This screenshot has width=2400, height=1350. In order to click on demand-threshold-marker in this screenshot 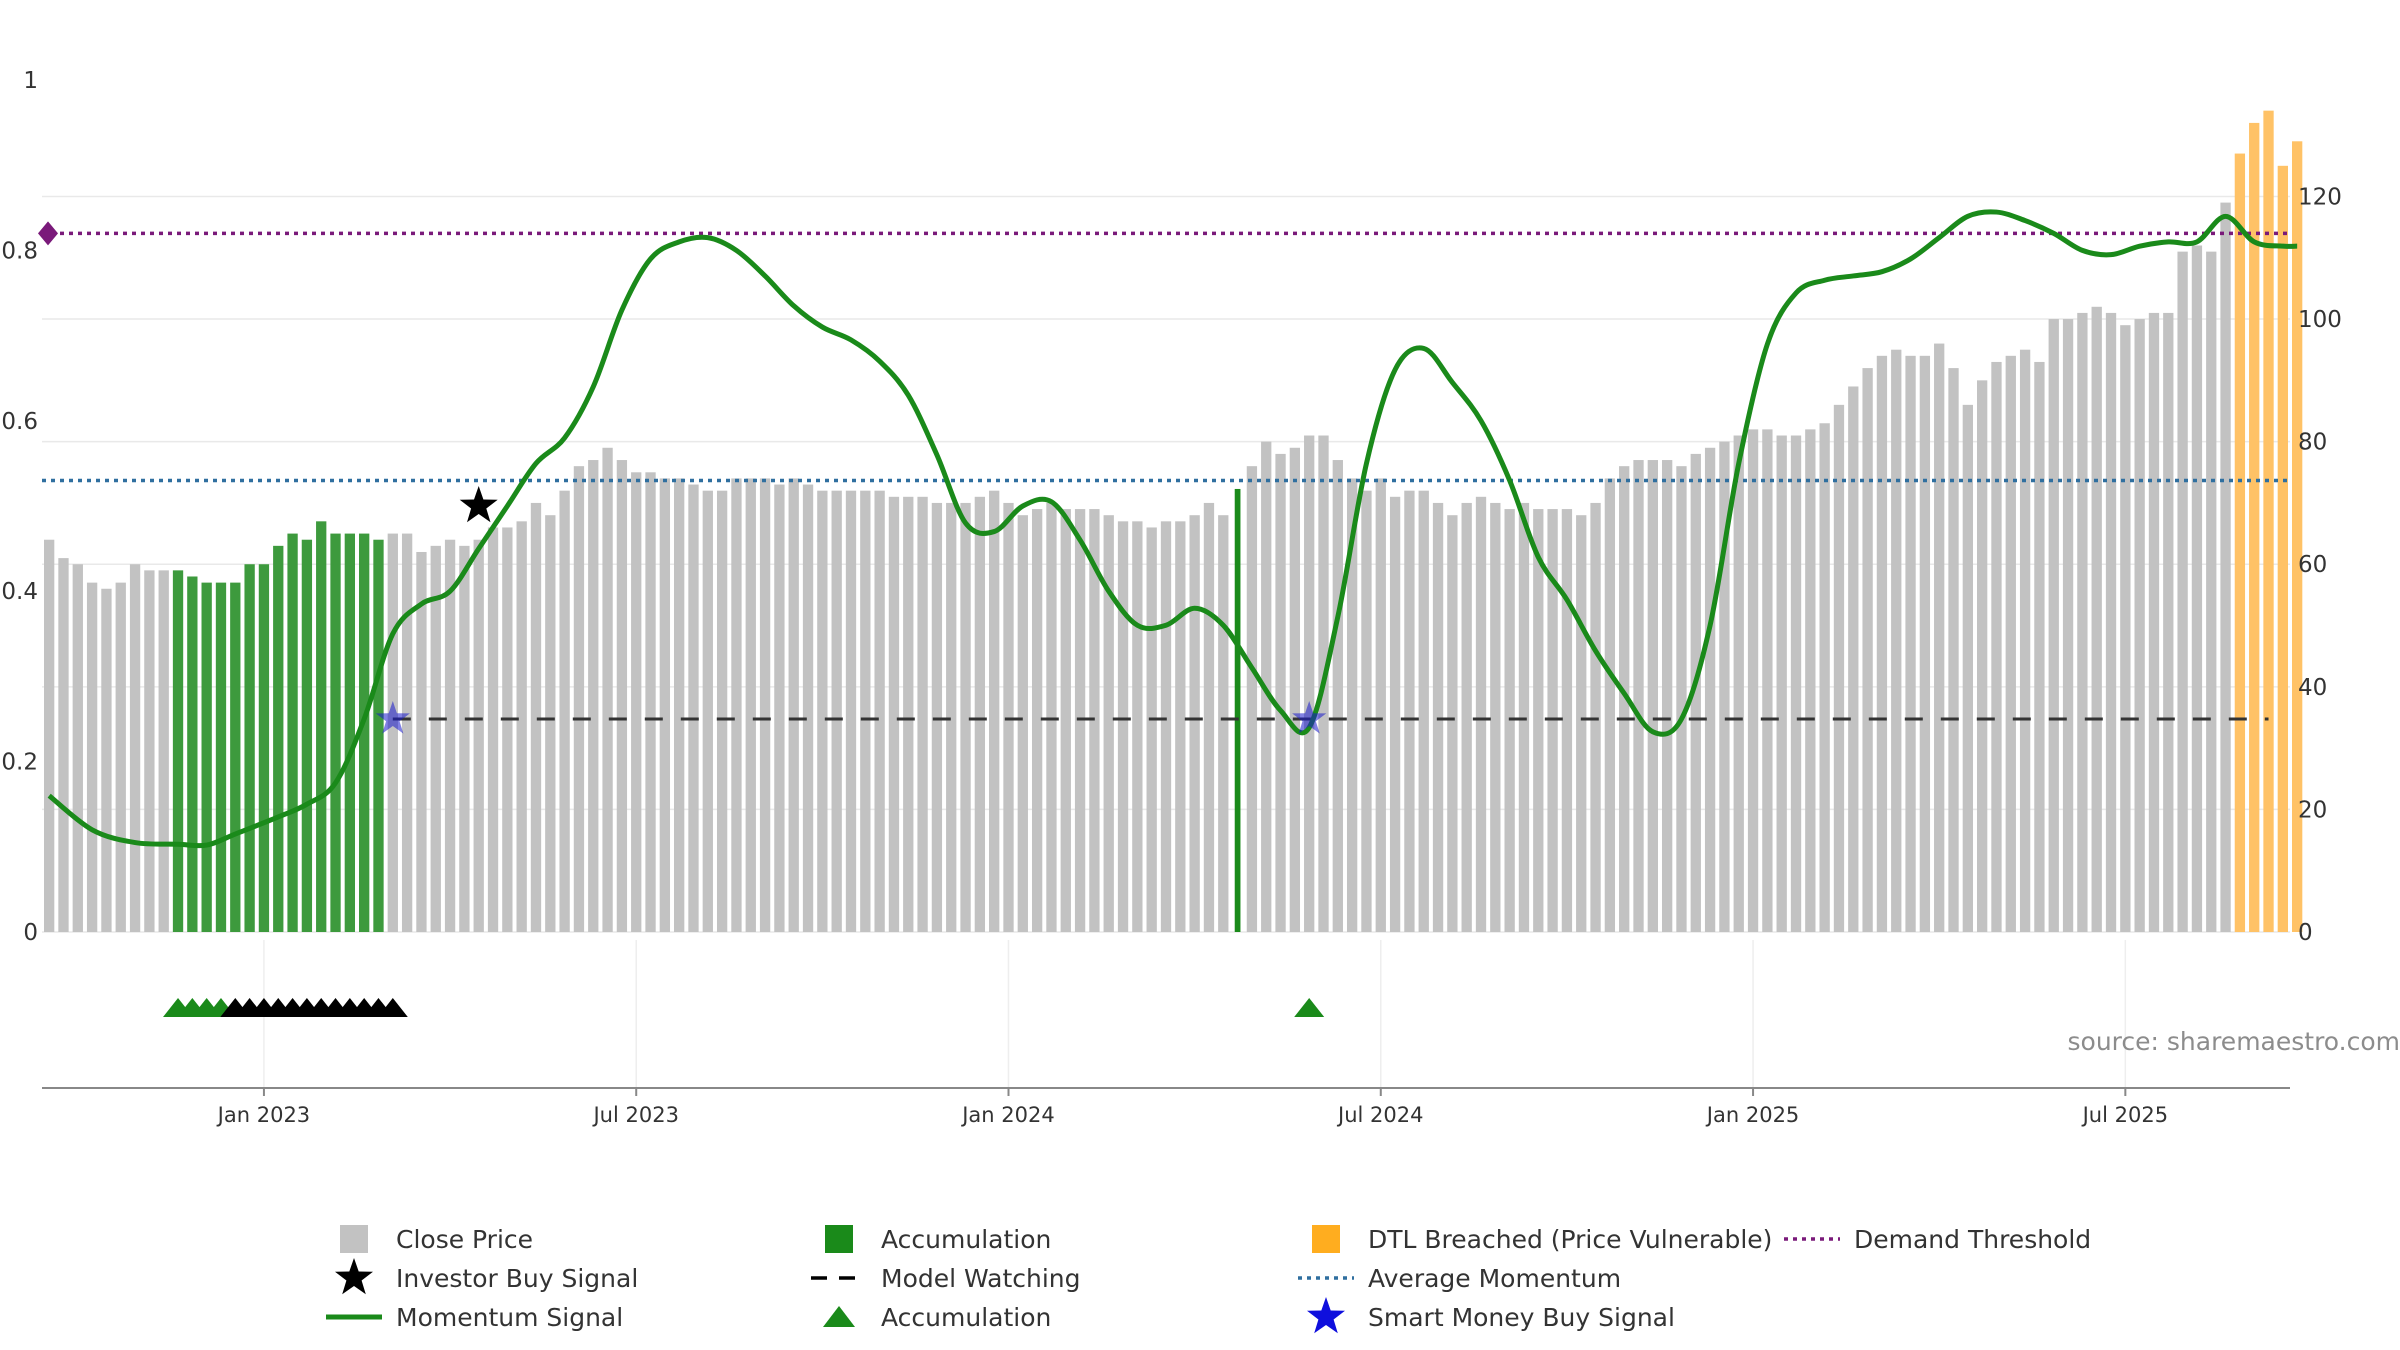, I will do `click(48, 233)`.